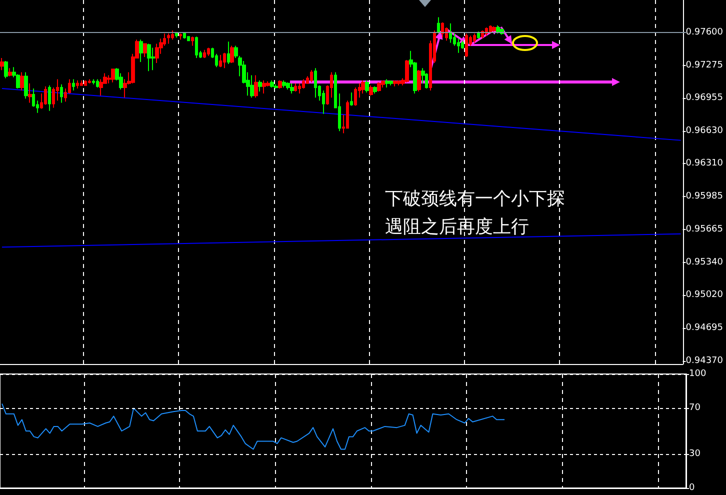 This screenshot has width=726, height=495. What do you see at coordinates (705, 361) in the screenshot?
I see `y-tick-label: 0.94370` at bounding box center [705, 361].